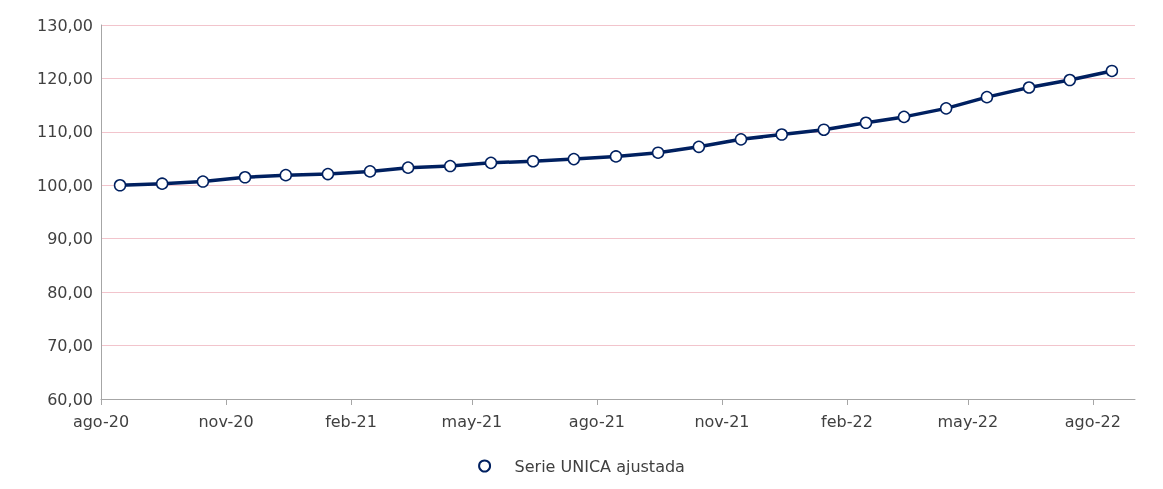  Describe the element at coordinates (847, 421) in the screenshot. I see `x-tick-label: feb-22` at that location.